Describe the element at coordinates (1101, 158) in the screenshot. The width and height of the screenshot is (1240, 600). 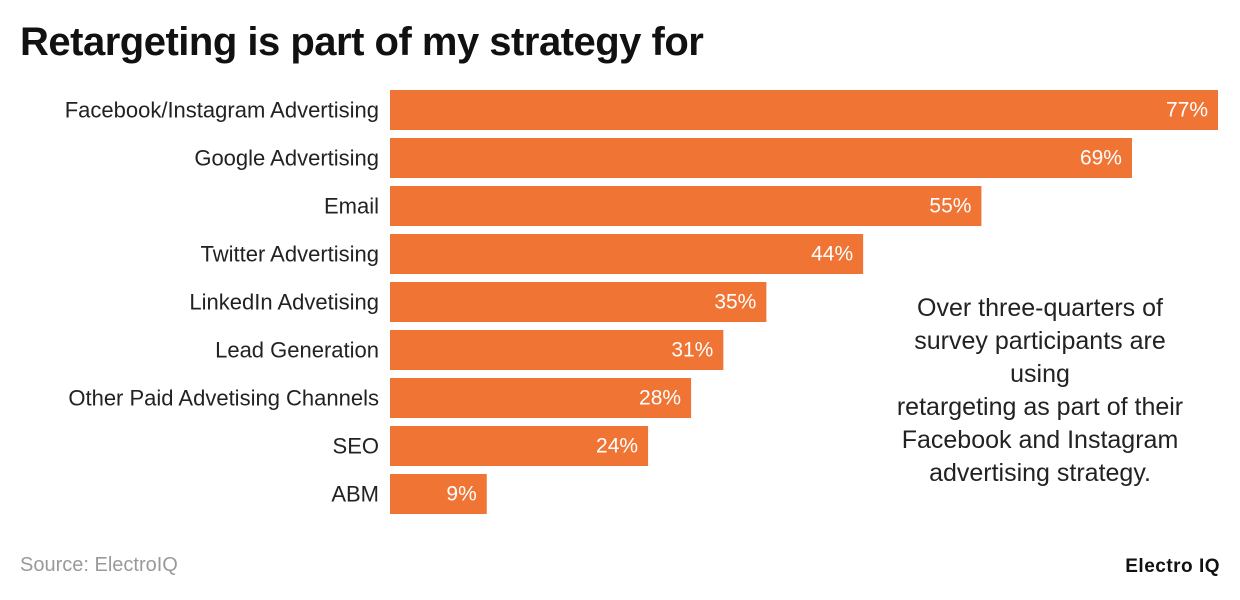
I see `value-label: 69%` at that location.